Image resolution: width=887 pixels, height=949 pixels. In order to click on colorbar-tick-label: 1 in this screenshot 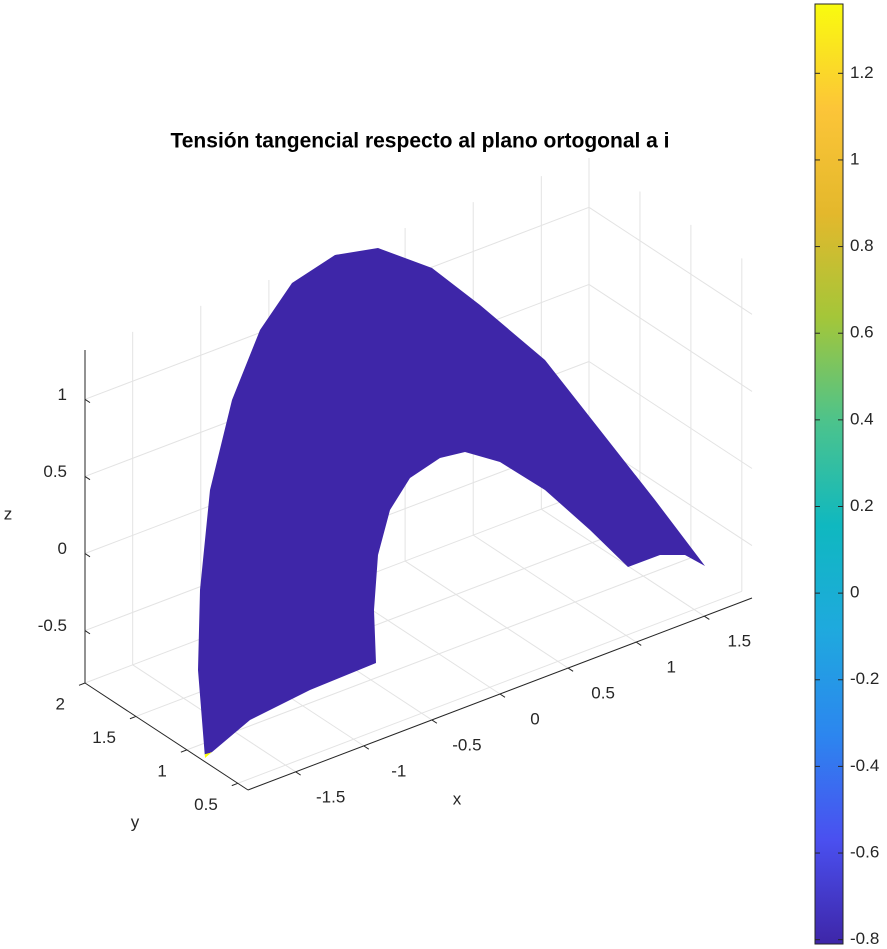, I will do `click(854, 158)`.